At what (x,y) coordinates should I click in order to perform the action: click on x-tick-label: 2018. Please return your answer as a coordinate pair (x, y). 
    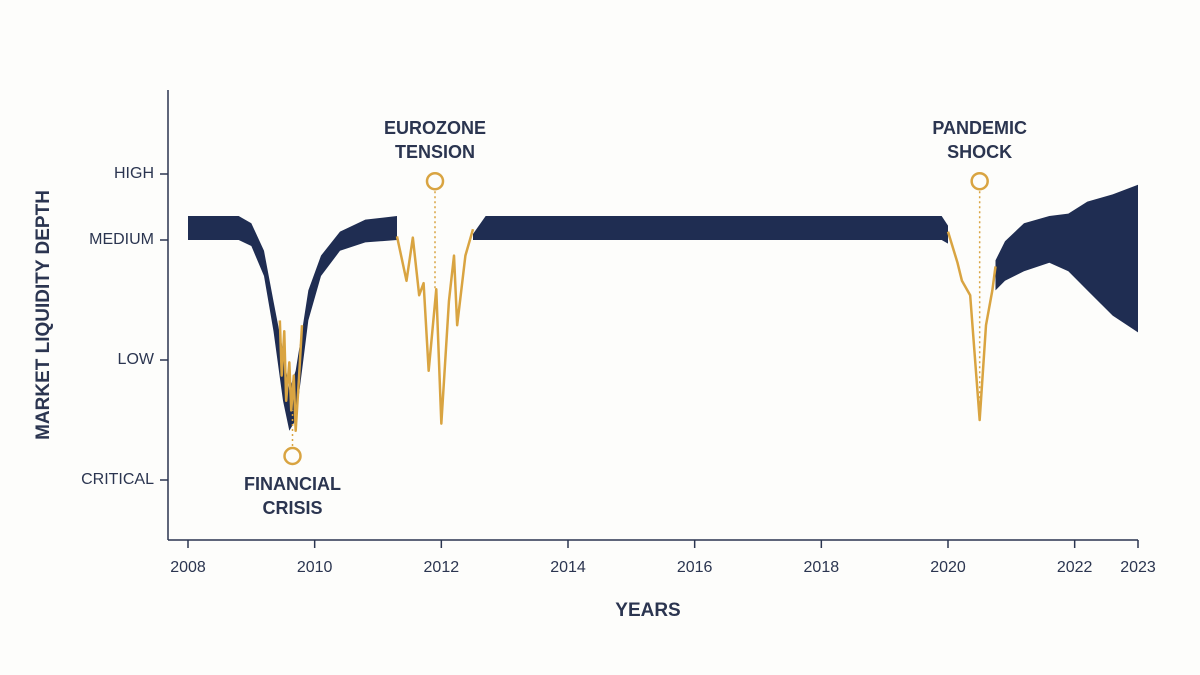
    Looking at the image, I should click on (822, 567).